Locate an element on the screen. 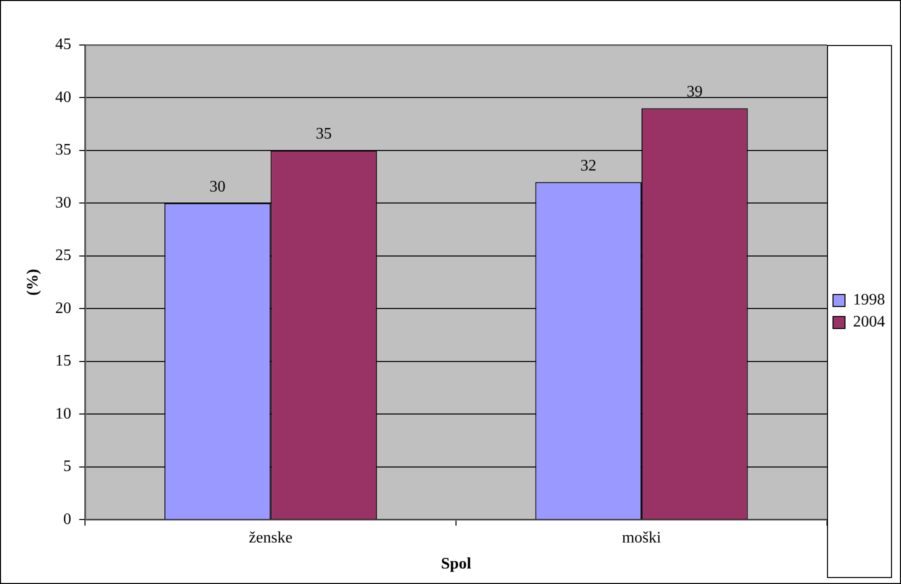 The height and width of the screenshot is (584, 901). data-label: 32 is located at coordinates (588, 165).